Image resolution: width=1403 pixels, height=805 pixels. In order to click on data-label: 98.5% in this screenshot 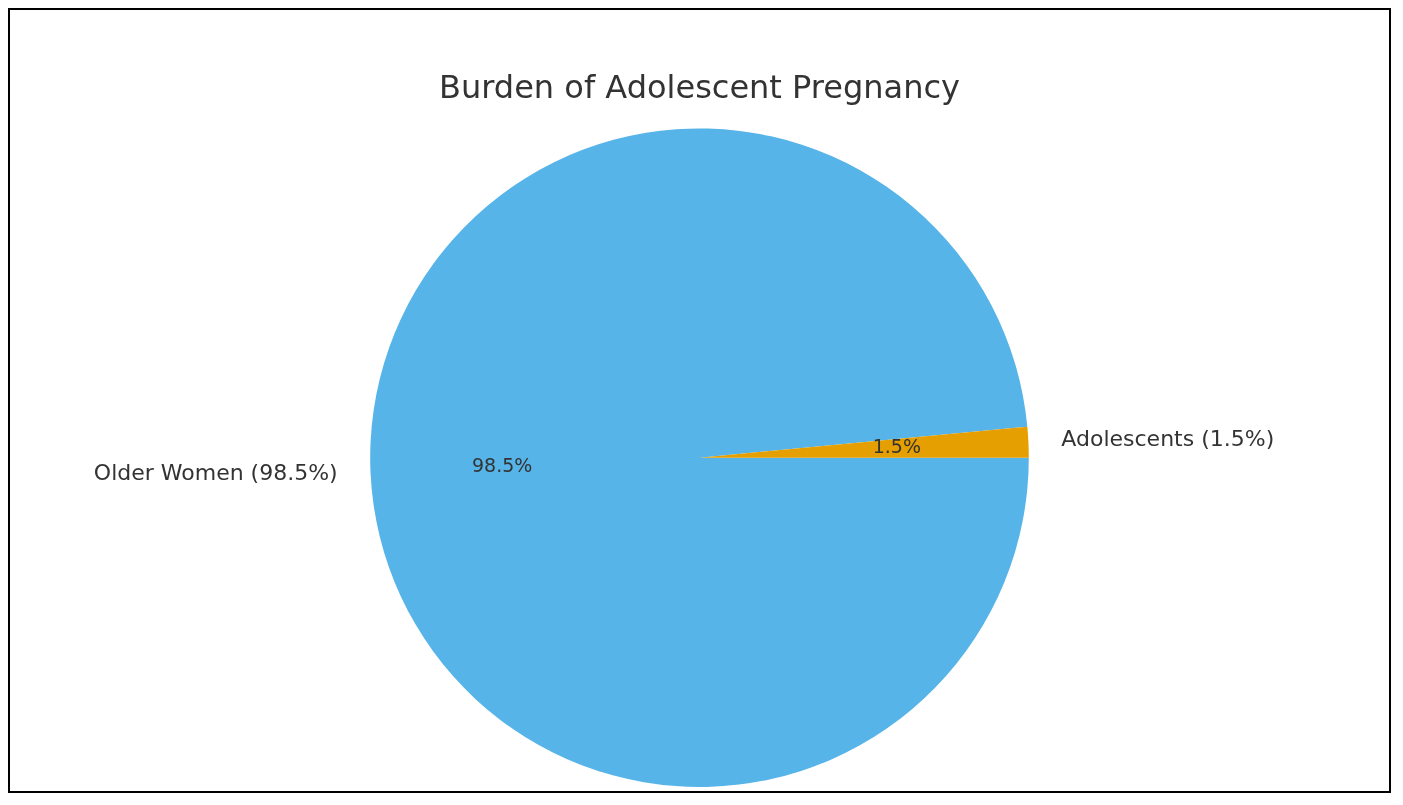, I will do `click(502, 464)`.